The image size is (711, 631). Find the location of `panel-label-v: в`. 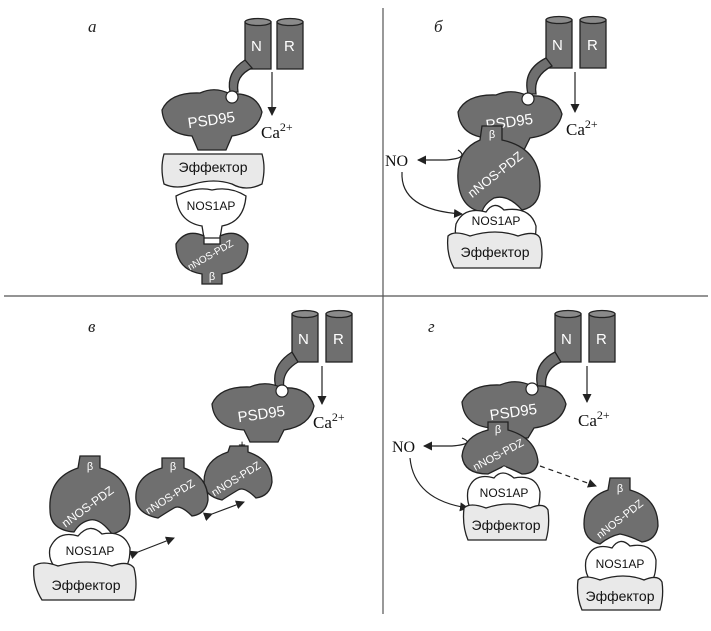

panel-label-v: в is located at coordinates (92, 326).